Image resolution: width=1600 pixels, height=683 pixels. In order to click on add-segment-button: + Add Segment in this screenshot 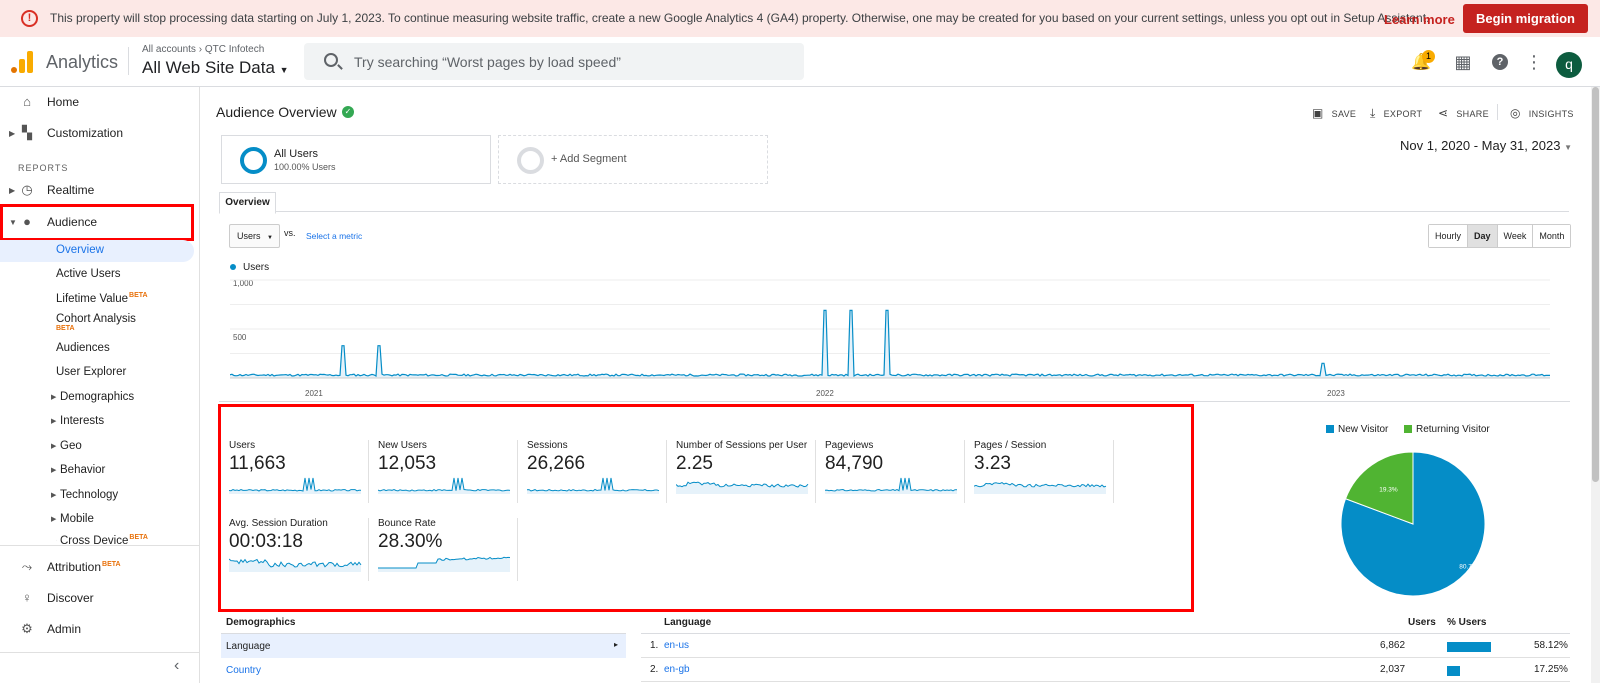, I will do `click(633, 159)`.